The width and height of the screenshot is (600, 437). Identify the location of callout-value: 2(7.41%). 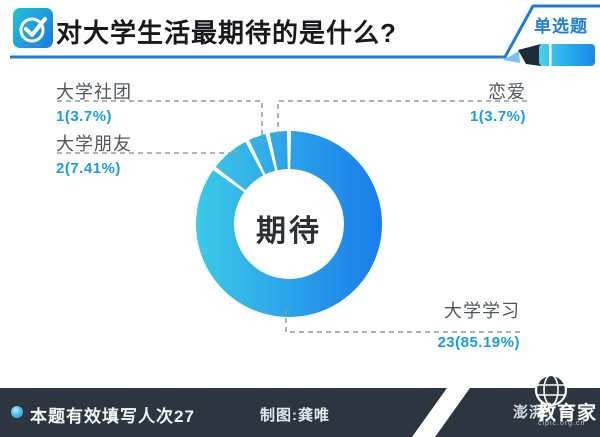
(88, 168).